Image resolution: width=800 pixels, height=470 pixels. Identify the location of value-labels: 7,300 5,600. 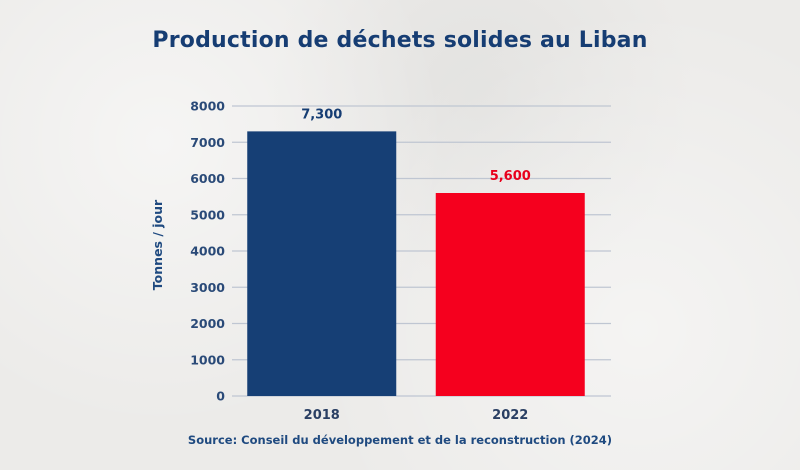
(416, 145).